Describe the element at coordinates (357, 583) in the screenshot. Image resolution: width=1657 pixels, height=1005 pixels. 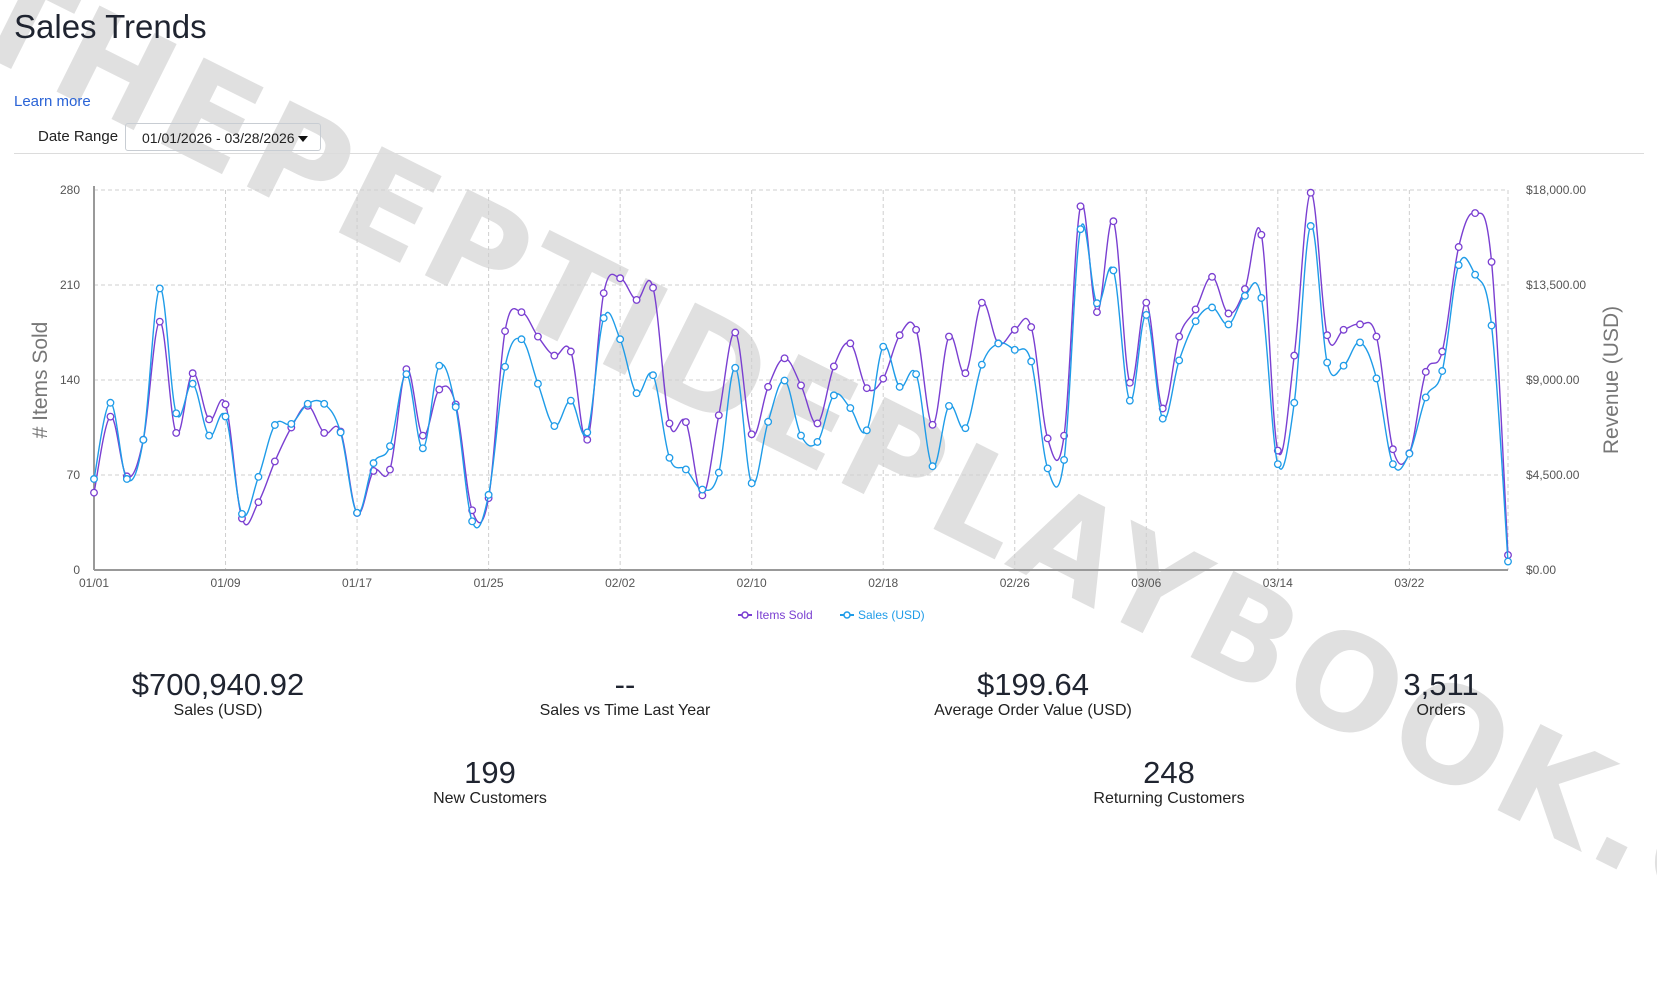
I see `x-tick-label: 01/17` at that location.